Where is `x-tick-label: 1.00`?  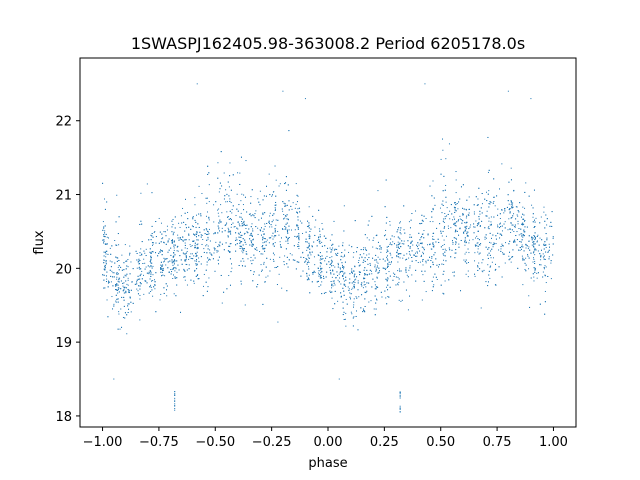
x-tick-label: 1.00 is located at coordinates (553, 442).